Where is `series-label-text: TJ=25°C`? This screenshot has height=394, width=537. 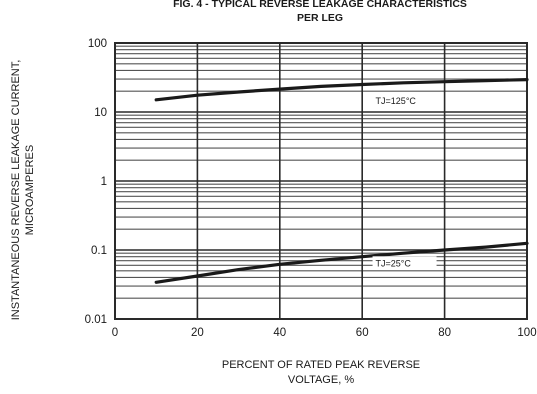 series-label-text: TJ=25°C is located at coordinates (394, 263).